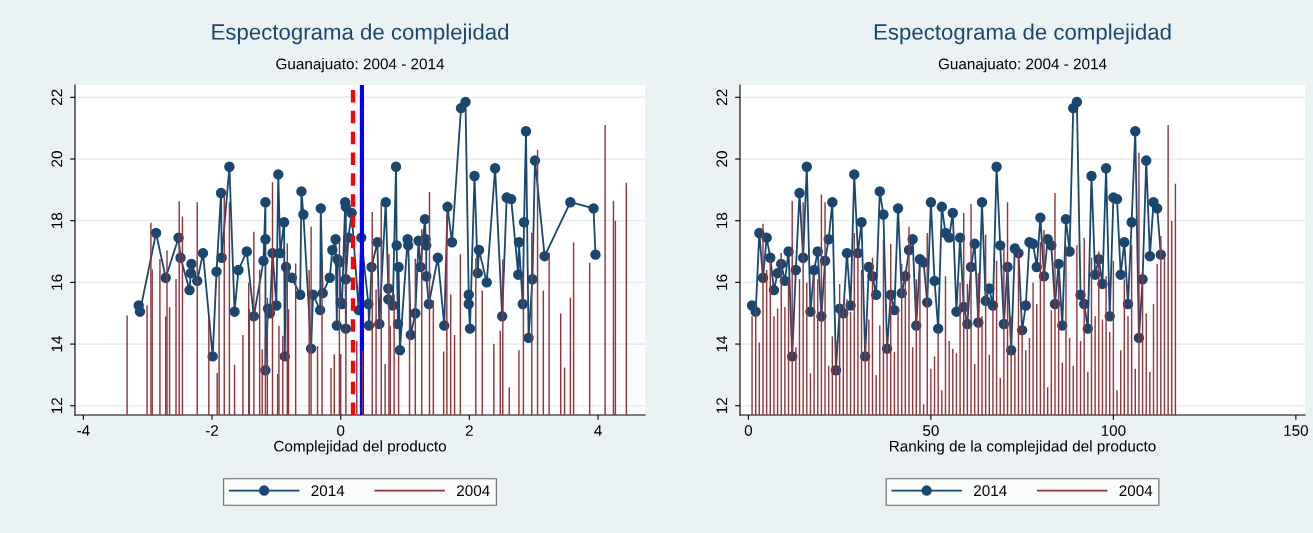 This screenshot has width=1313, height=533. I want to click on x-tick-label: 50, so click(931, 430).